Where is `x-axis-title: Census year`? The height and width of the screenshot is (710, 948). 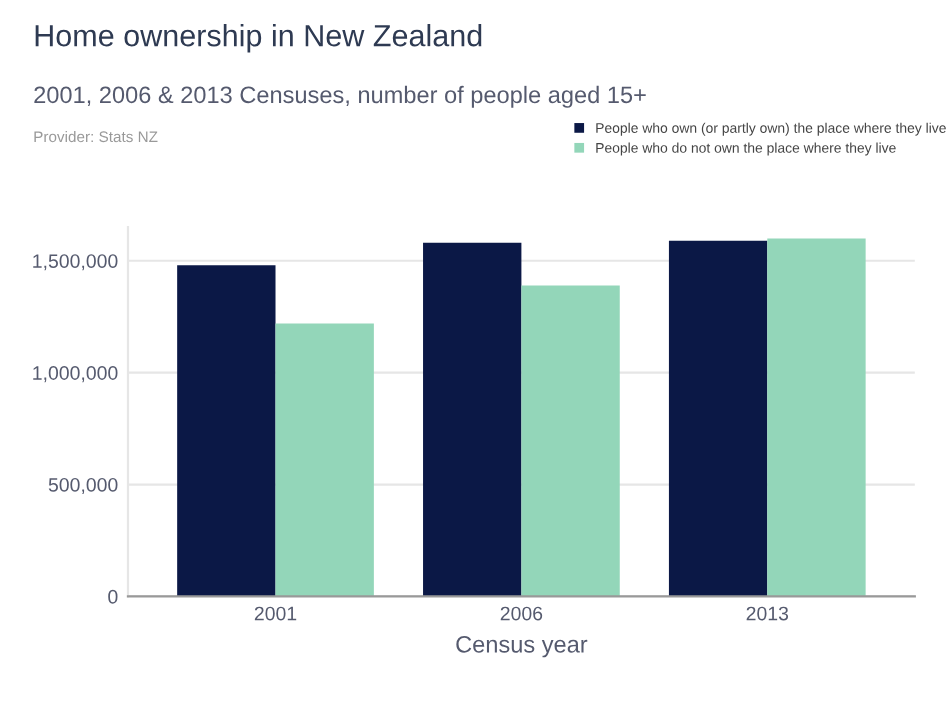
x-axis-title: Census year is located at coordinates (522, 646).